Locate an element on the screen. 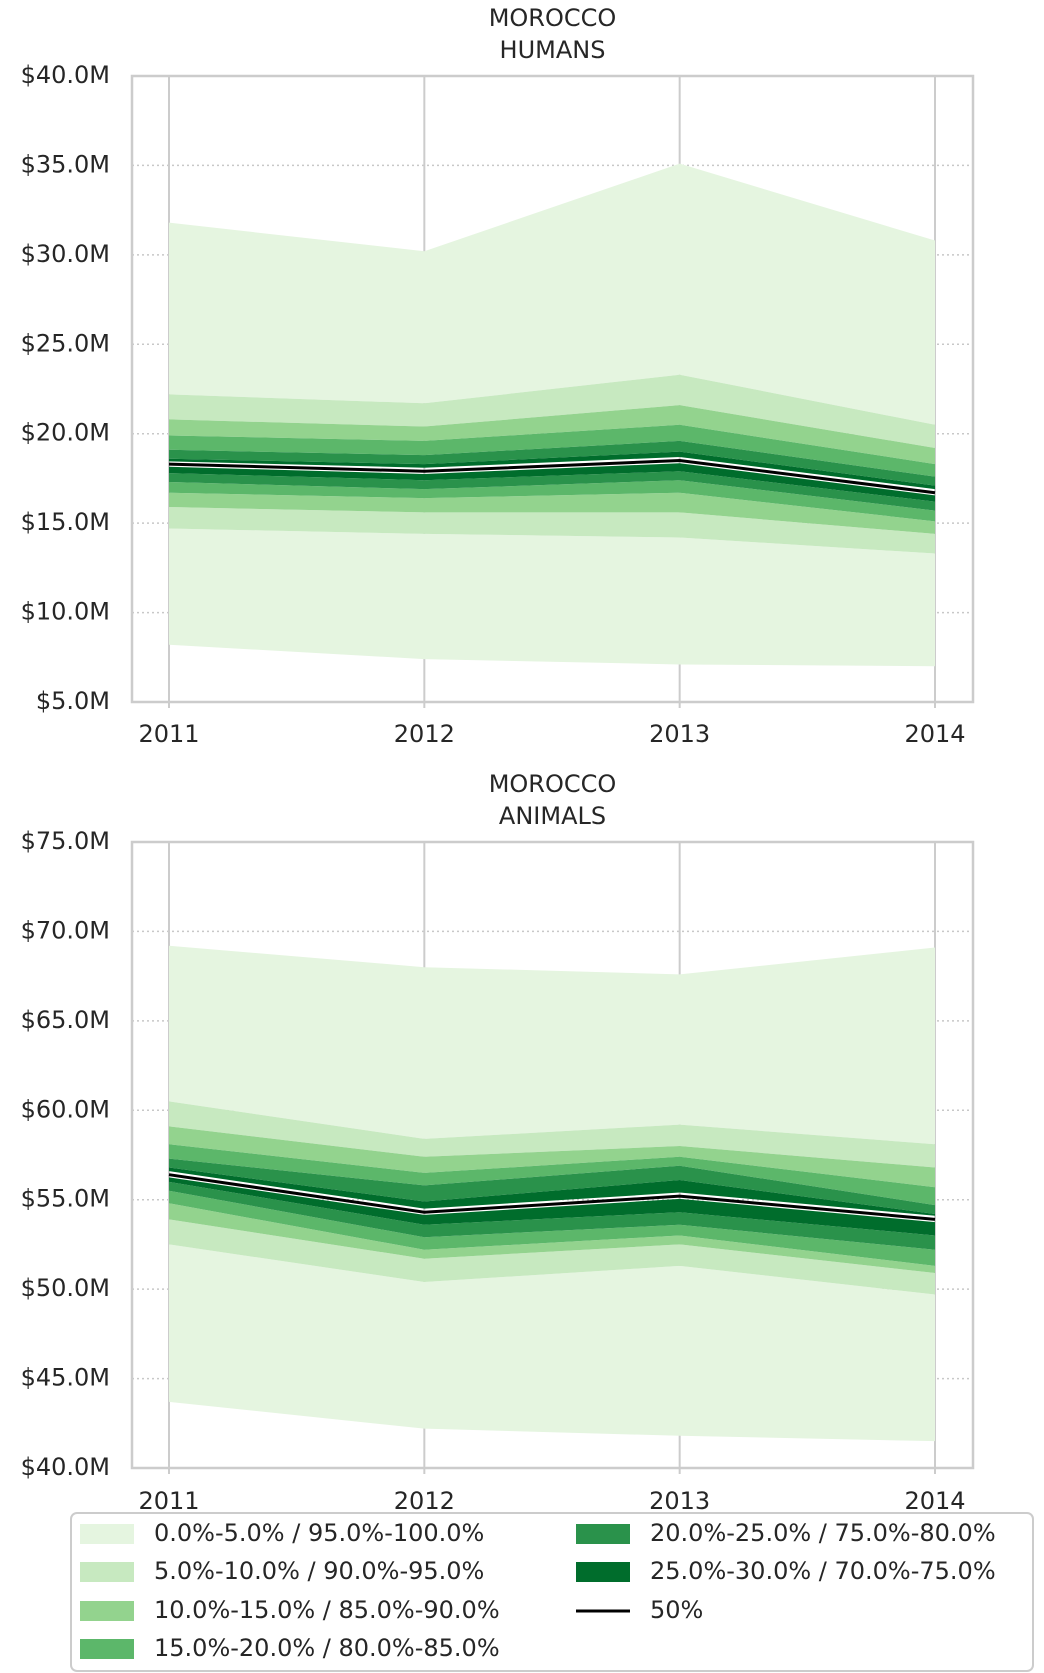 This screenshot has width=1044, height=1673. y-tick-label: $30.0M is located at coordinates (65, 254).